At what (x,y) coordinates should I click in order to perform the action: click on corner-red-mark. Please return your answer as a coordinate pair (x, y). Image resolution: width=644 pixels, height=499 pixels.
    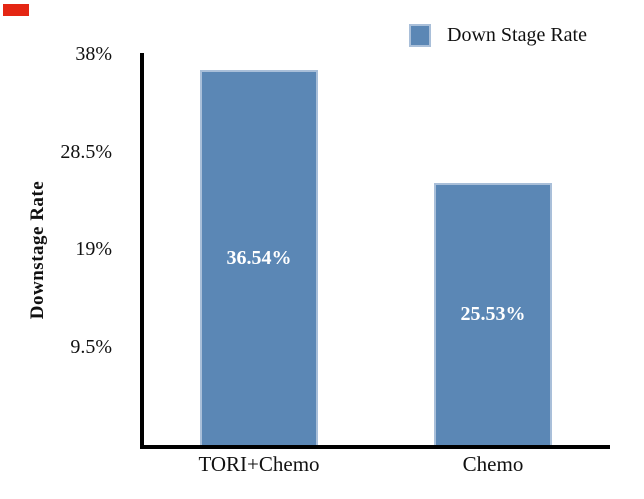
    Looking at the image, I should click on (16, 10).